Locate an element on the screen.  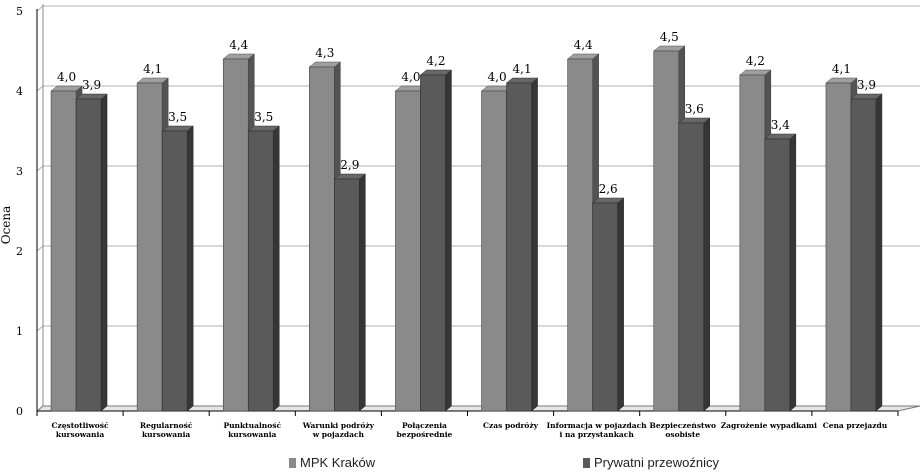
y-tick-label: 1 is located at coordinates (19, 331).